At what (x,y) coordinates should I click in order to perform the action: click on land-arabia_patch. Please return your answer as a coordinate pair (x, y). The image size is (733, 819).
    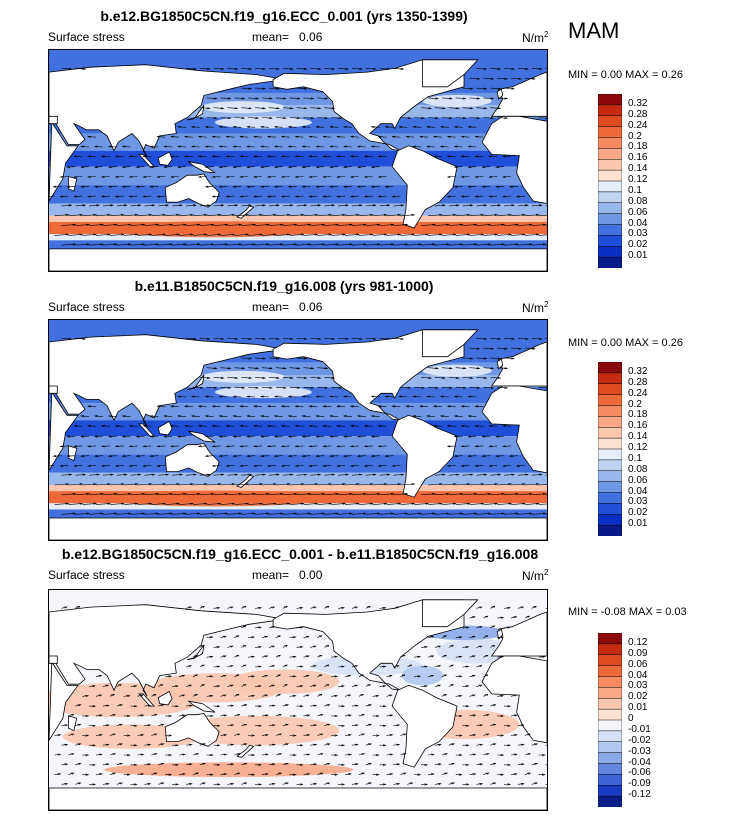
    Looking at the image, I should click on (53, 389).